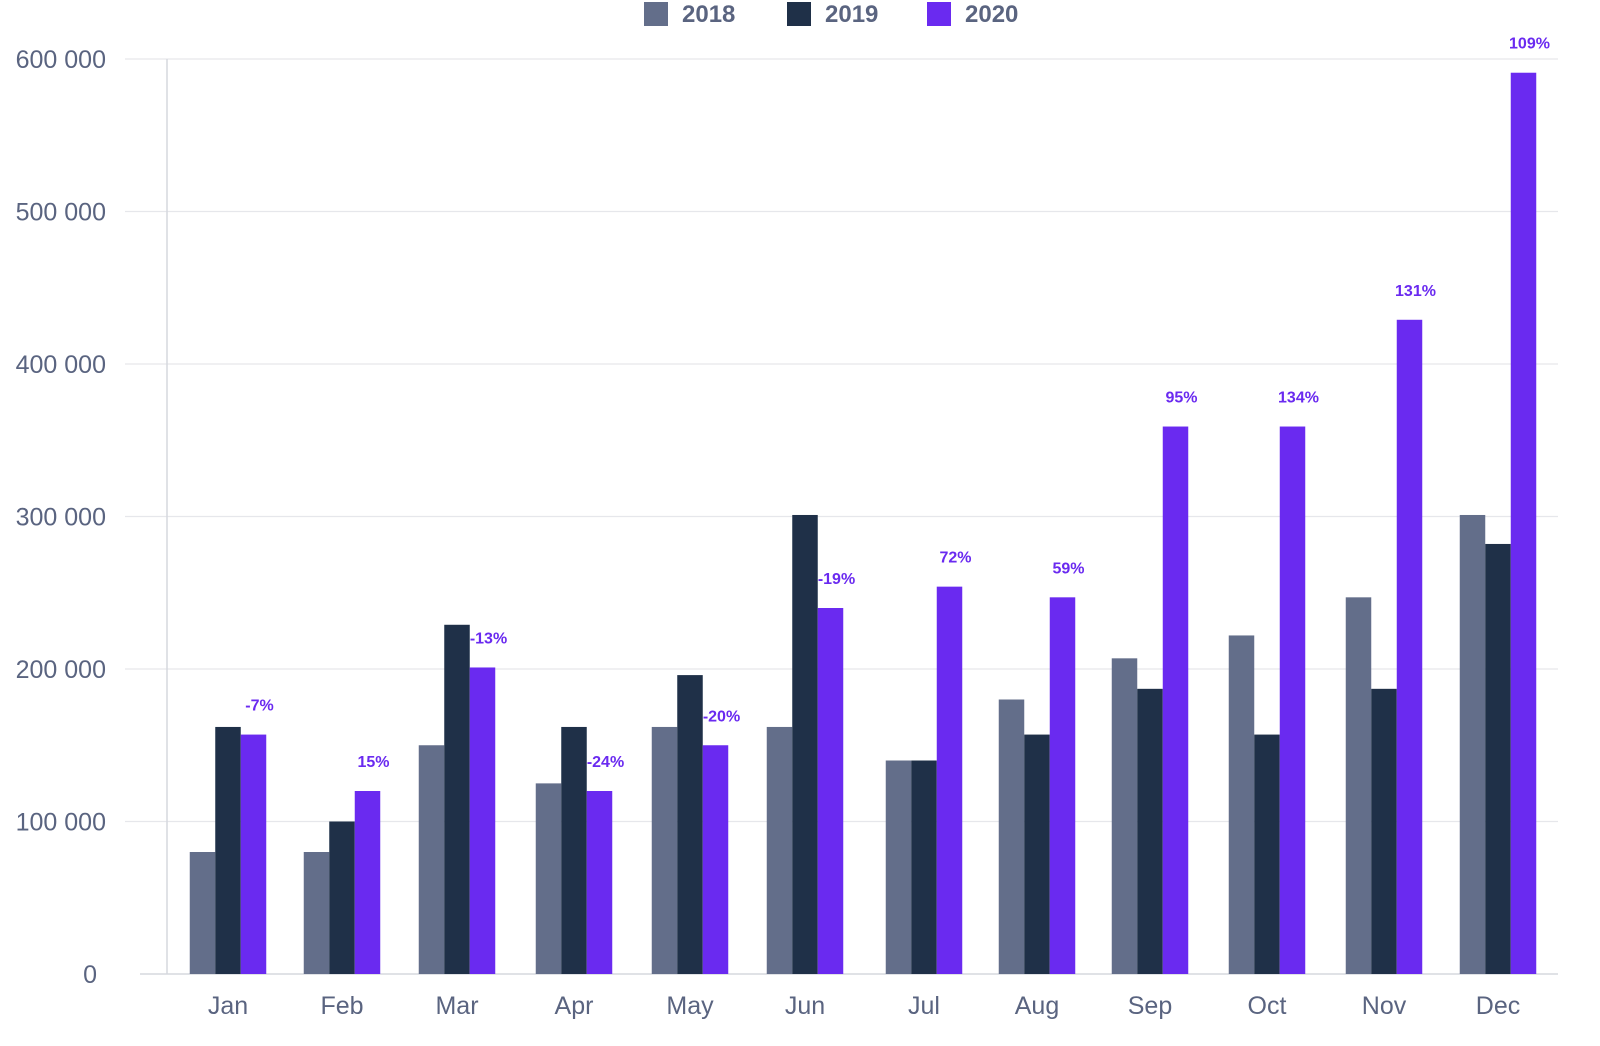  What do you see at coordinates (799, 14) in the screenshot?
I see `legend-swatch-2019` at bounding box center [799, 14].